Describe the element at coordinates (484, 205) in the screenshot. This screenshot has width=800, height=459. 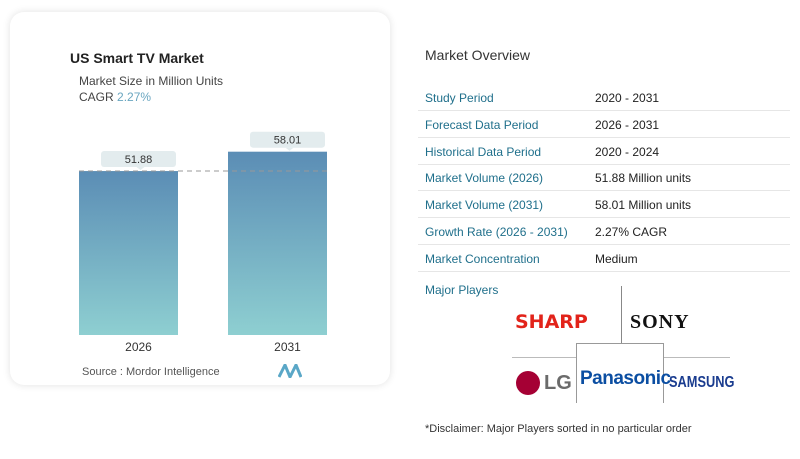
I see `row-label: Market Volume (2031)` at that location.